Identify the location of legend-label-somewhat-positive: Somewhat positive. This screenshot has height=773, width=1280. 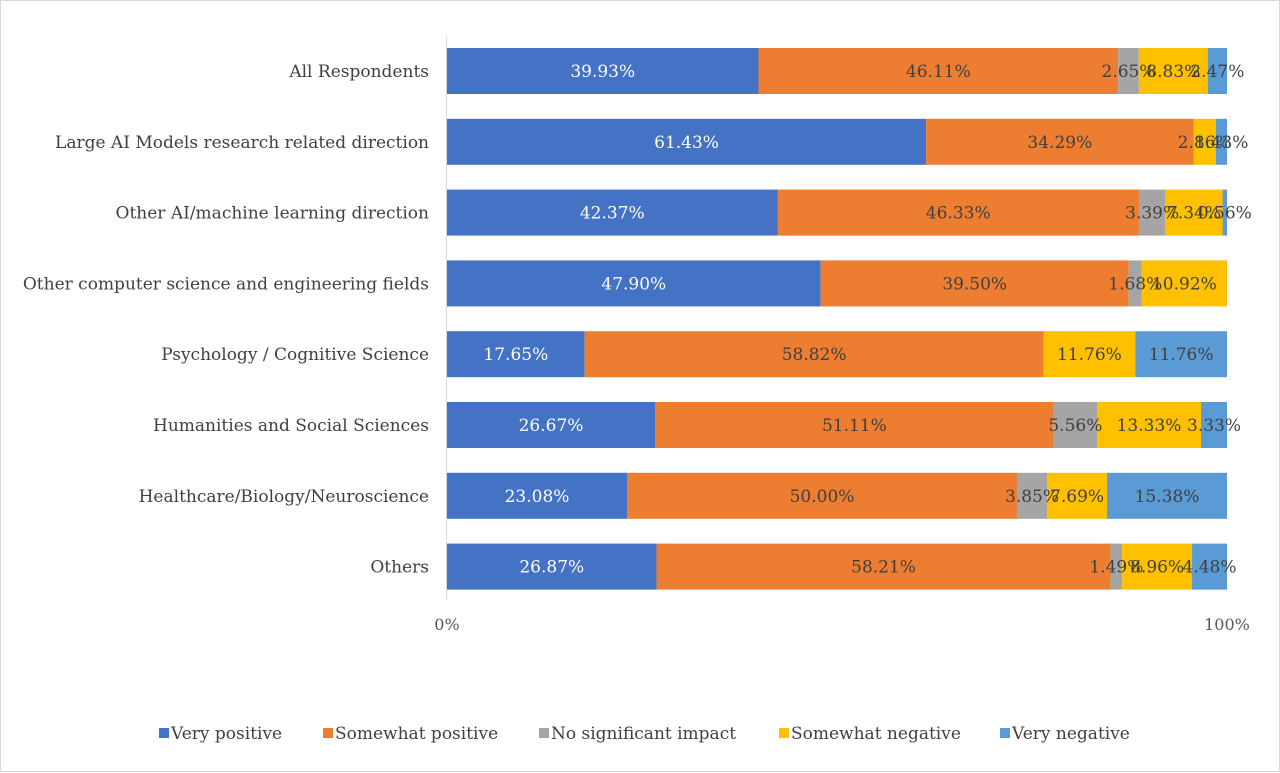
(416, 734).